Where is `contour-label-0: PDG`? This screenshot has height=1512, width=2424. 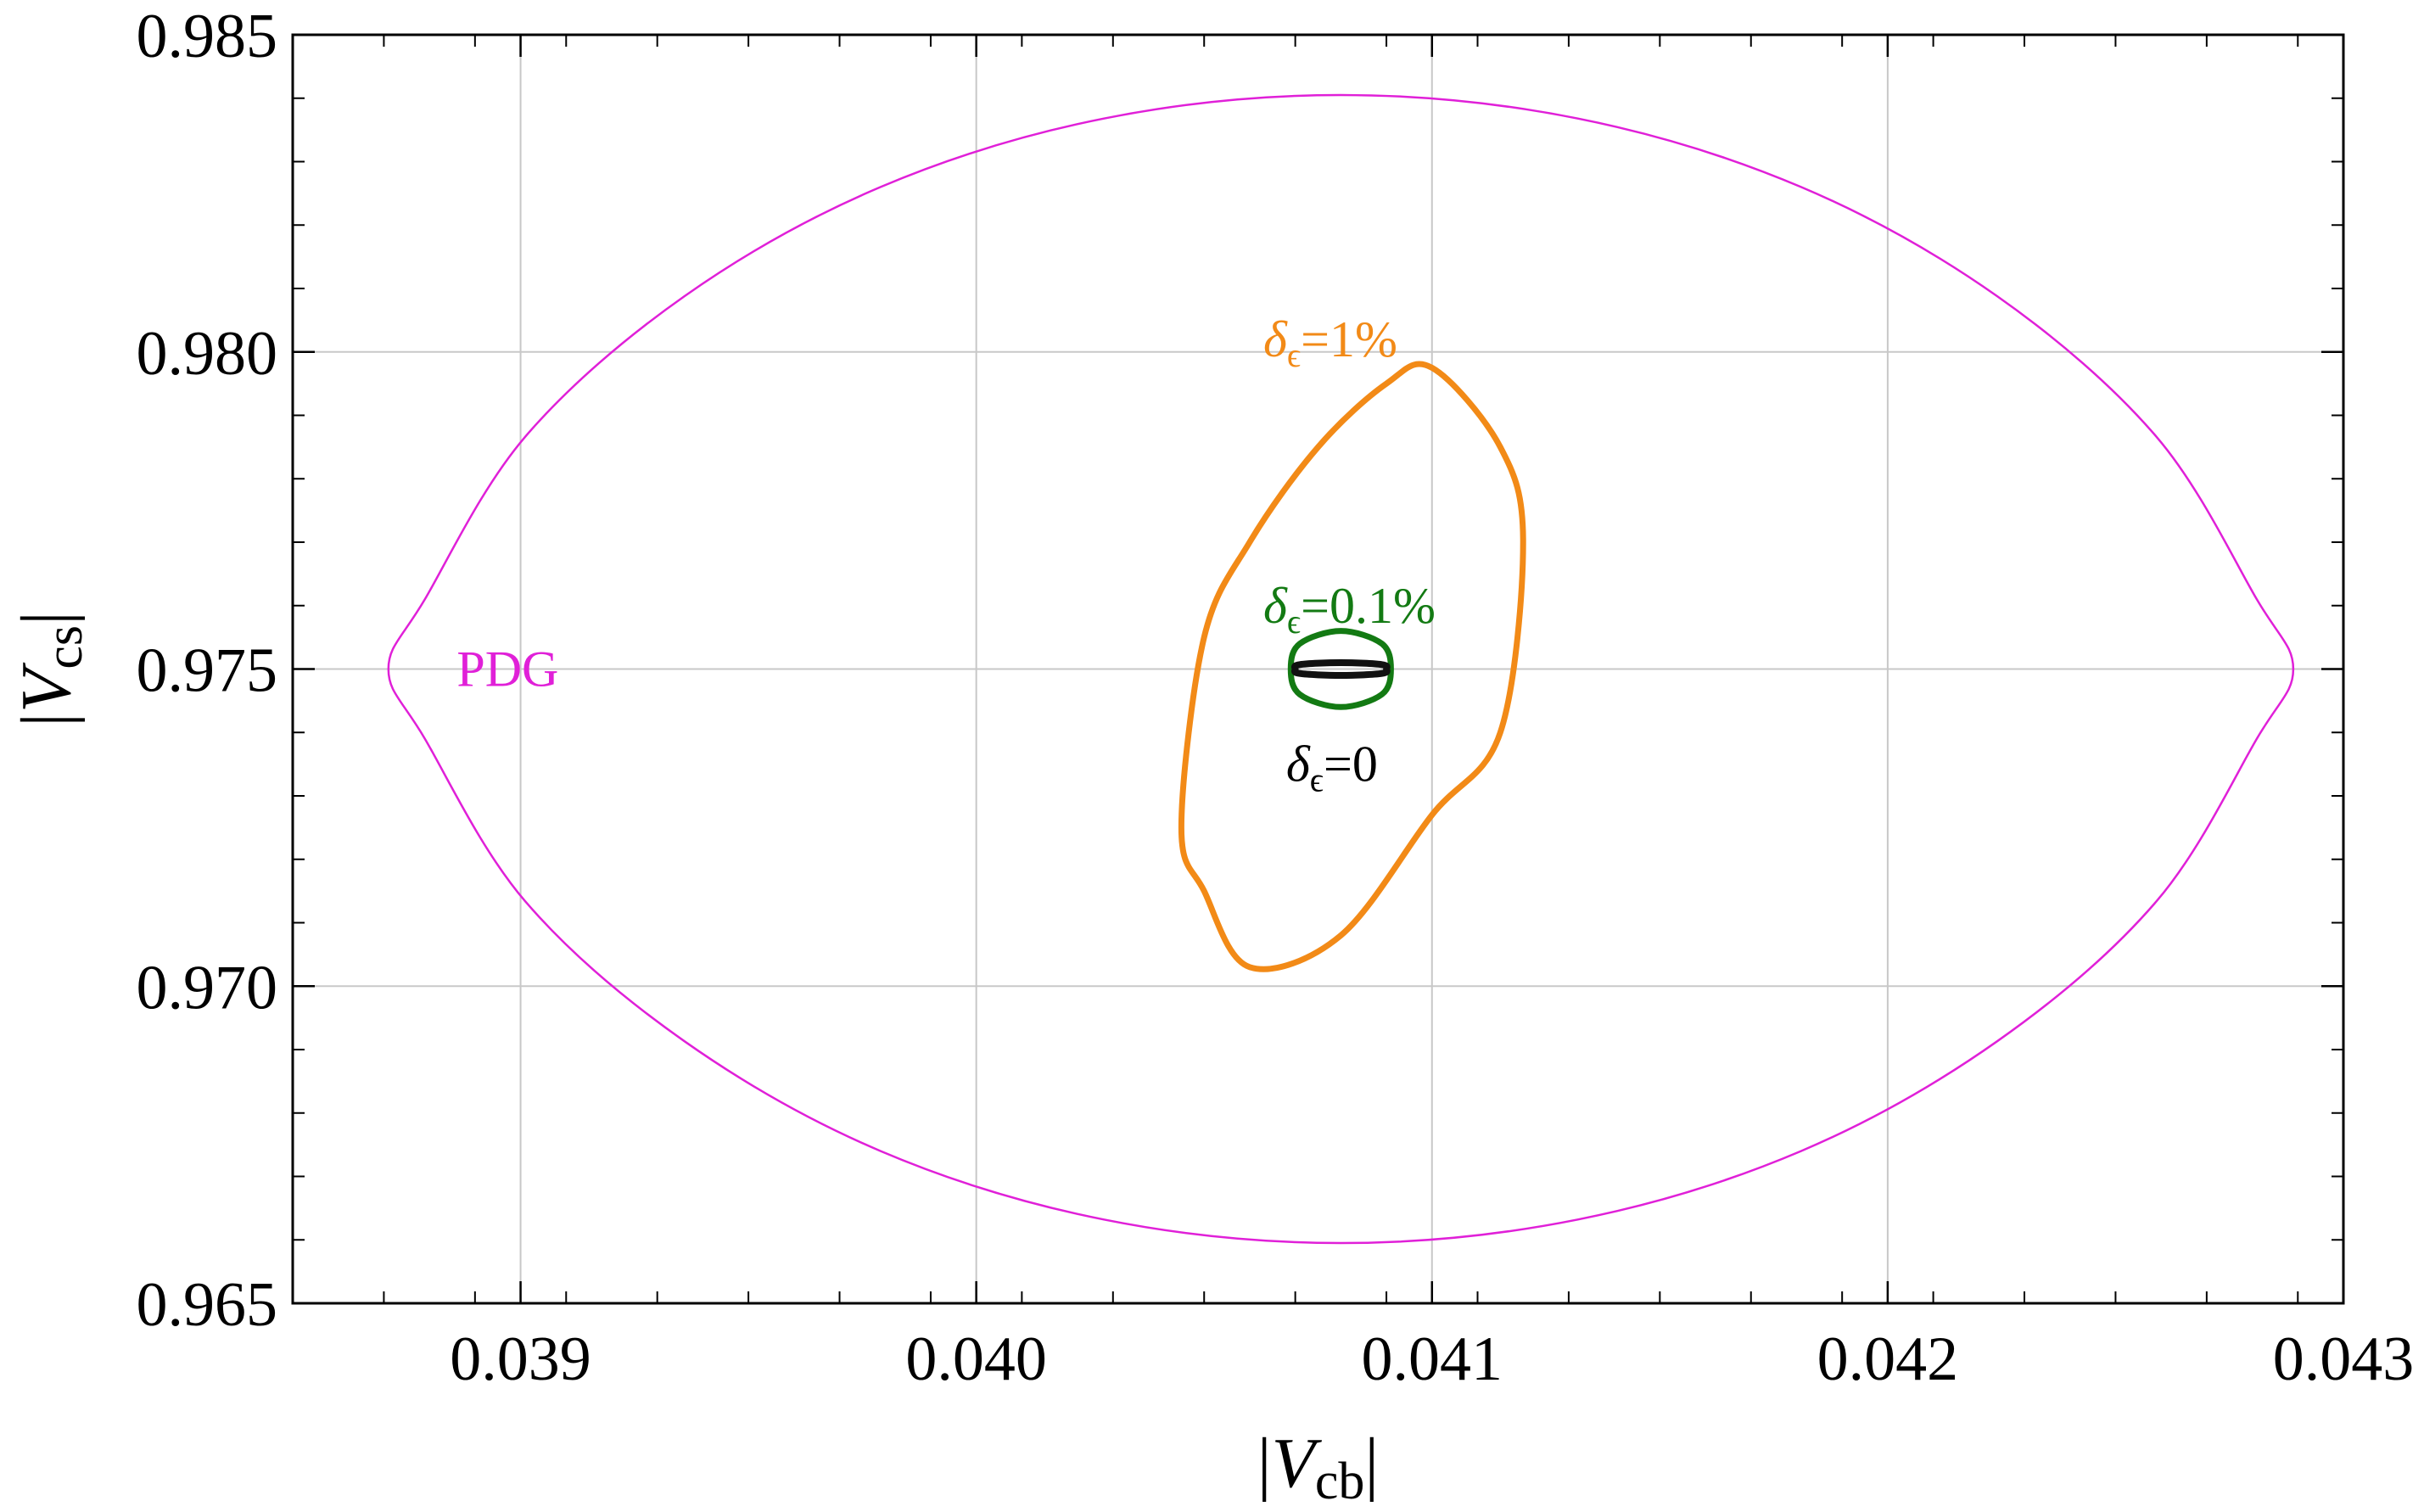
contour-label-0: PDG is located at coordinates (507, 669).